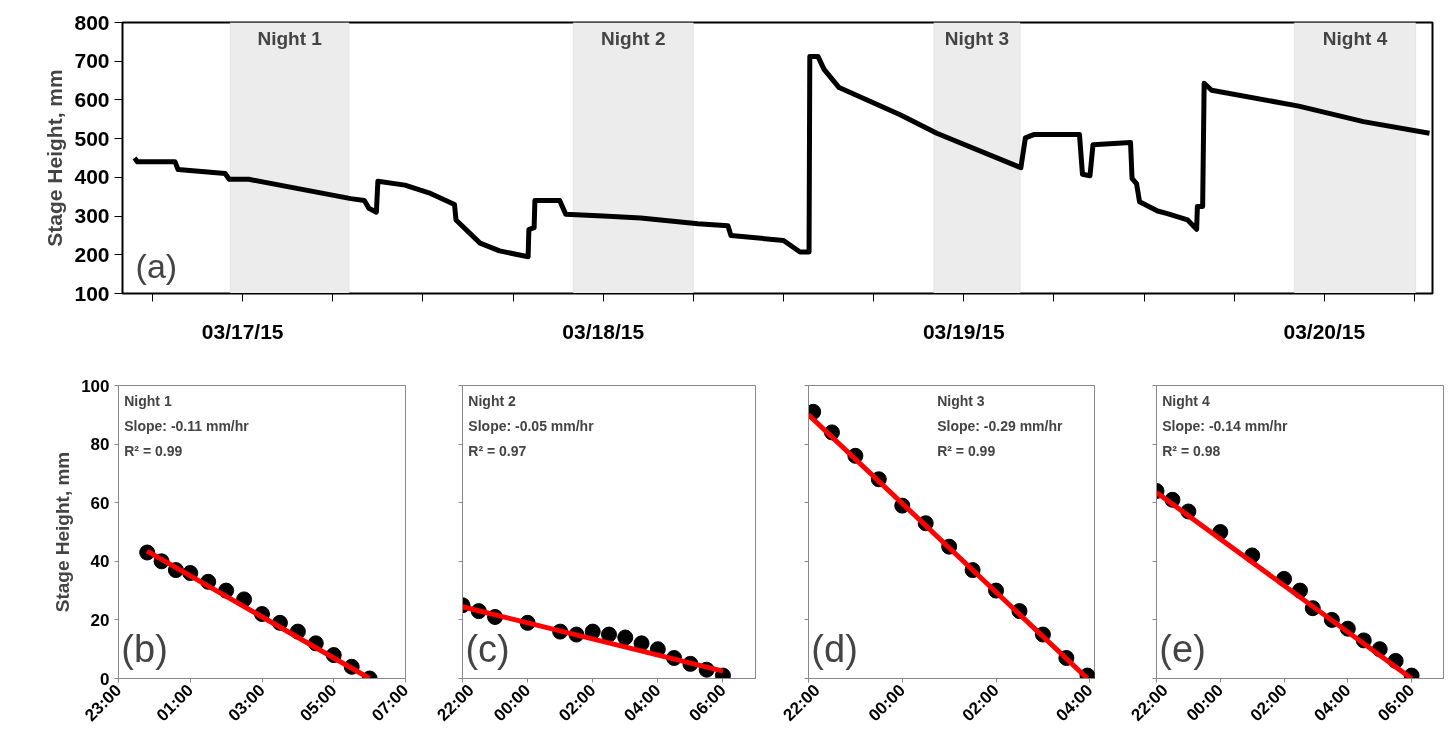  Describe the element at coordinates (92, 61) in the screenshot. I see `y-tick-label: 700` at that location.